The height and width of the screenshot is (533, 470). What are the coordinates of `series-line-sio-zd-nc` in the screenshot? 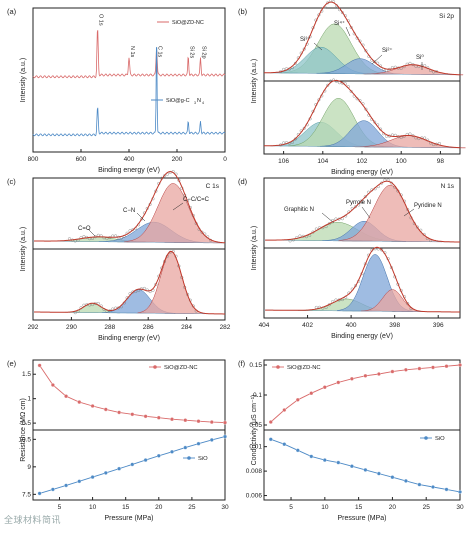 It's located at (129, 54).